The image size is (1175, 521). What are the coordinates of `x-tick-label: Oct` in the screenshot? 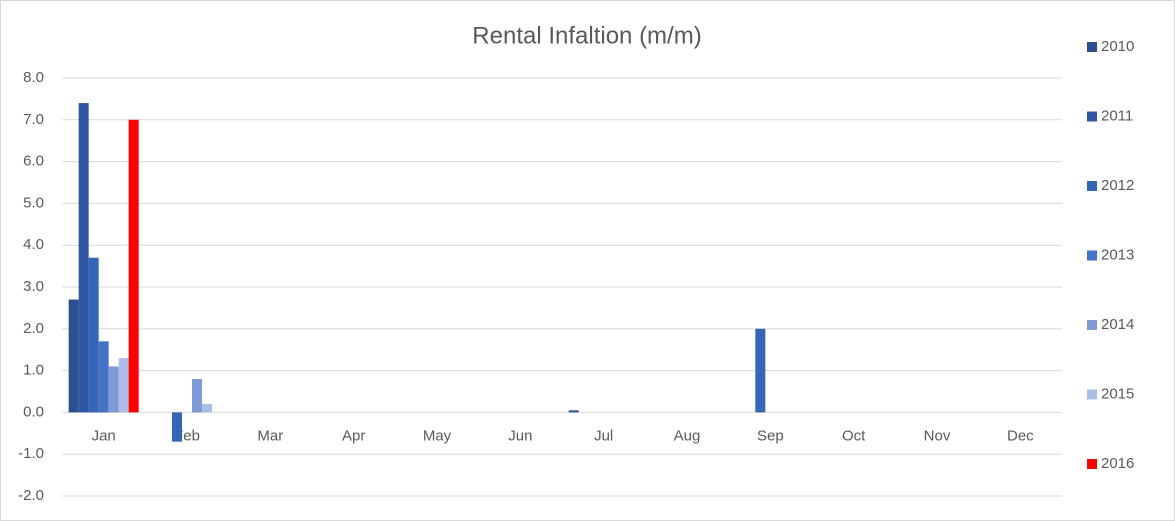 It's located at (854, 435).